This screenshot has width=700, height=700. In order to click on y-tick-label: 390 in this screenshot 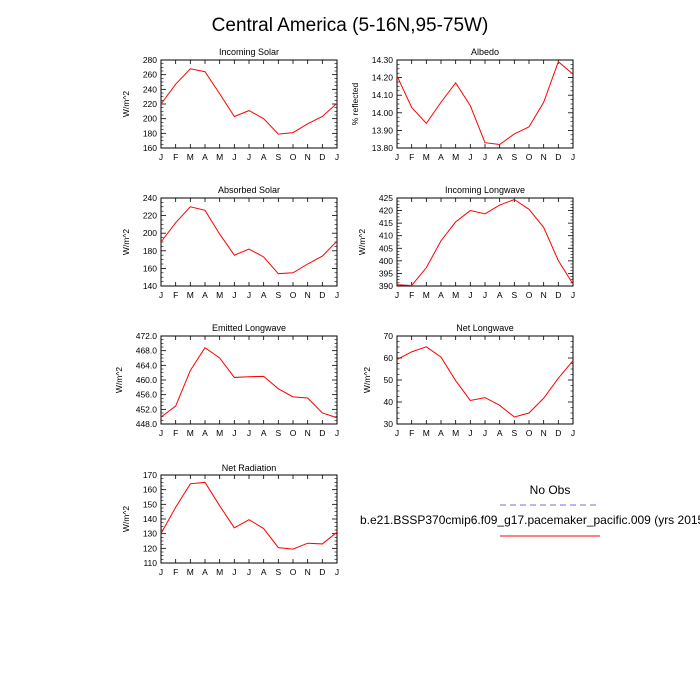, I will do `click(386, 286)`.